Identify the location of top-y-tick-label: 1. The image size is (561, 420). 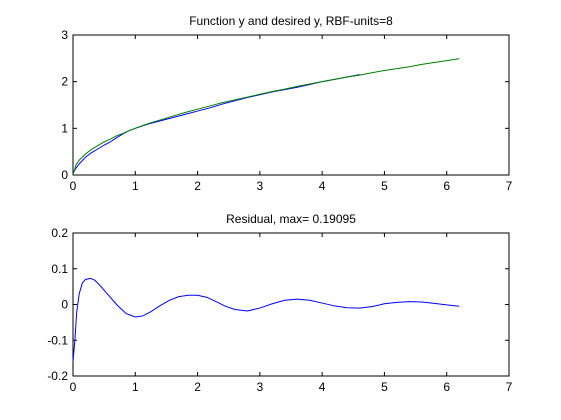
(64, 128).